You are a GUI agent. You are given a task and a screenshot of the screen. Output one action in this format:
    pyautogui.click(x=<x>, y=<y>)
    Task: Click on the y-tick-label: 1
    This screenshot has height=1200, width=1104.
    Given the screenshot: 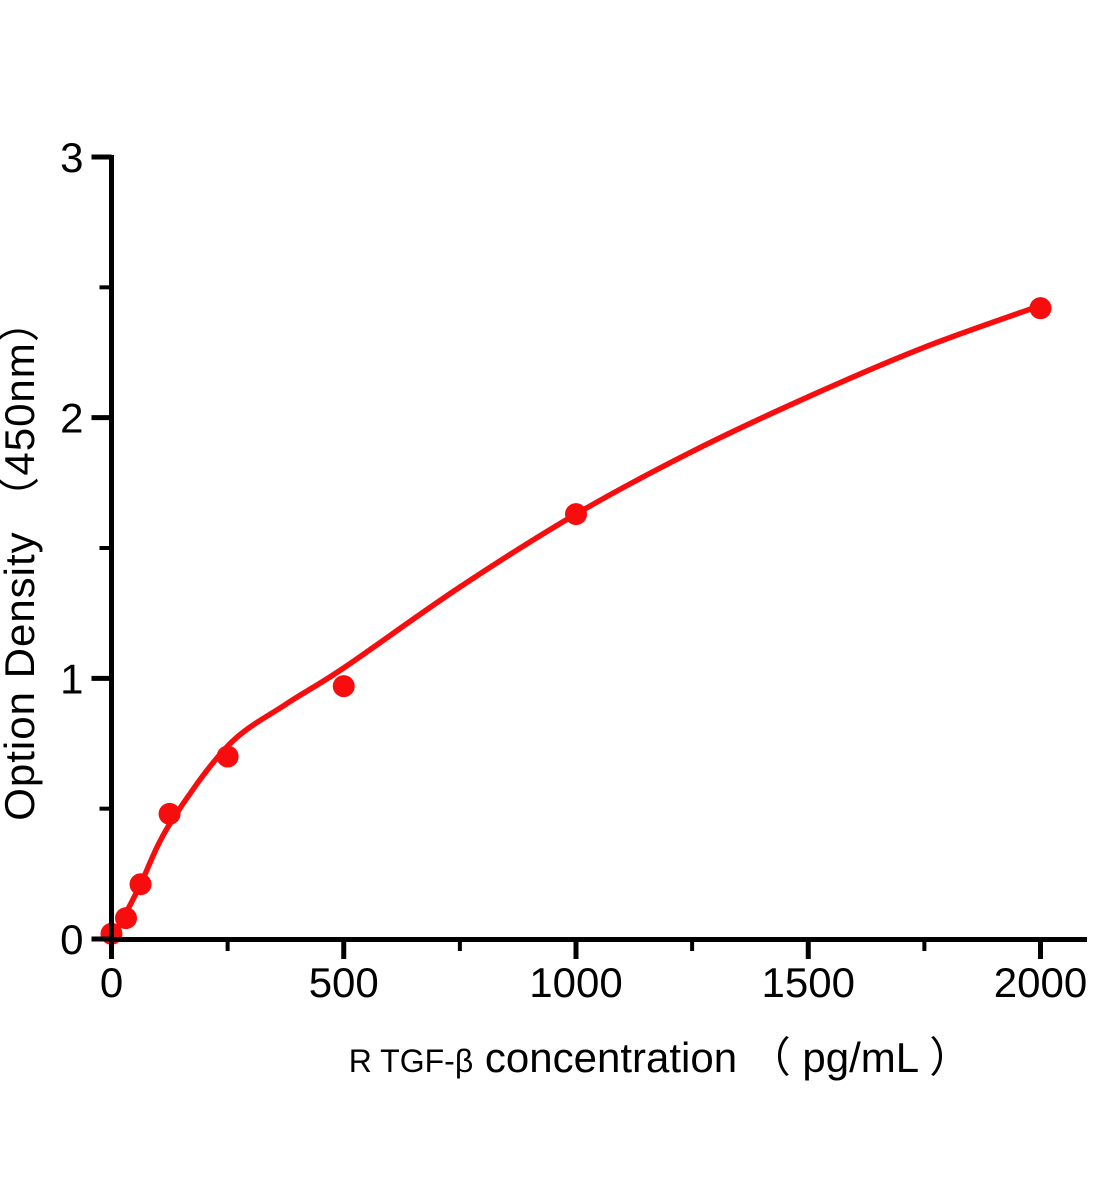 What is the action you would take?
    pyautogui.click(x=71, y=678)
    